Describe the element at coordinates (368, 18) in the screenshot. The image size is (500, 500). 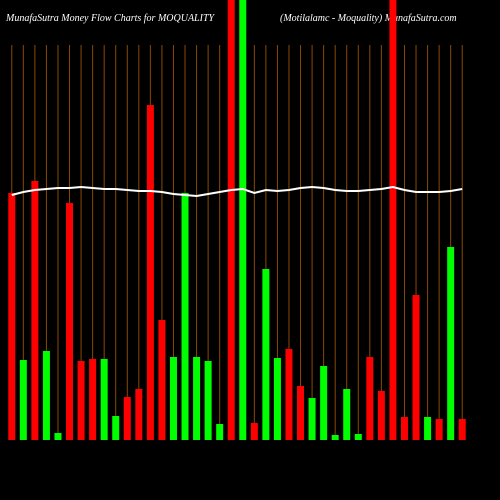
I see `chart-subtitle: (Motilalamc - Moquality) MunafaSutra.com` at that location.